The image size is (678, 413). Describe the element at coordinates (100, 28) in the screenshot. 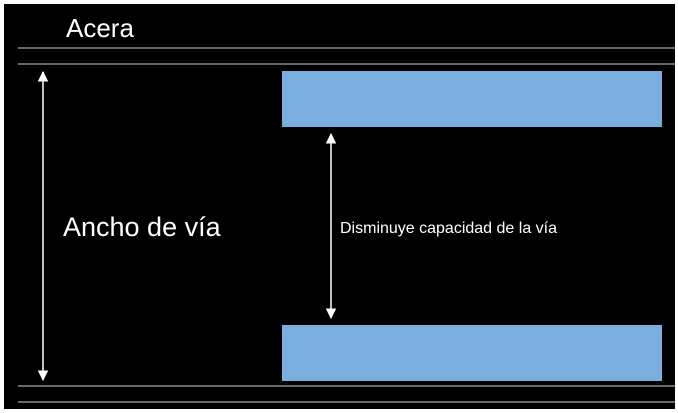

I see `sidewalk-label: Acera` at that location.